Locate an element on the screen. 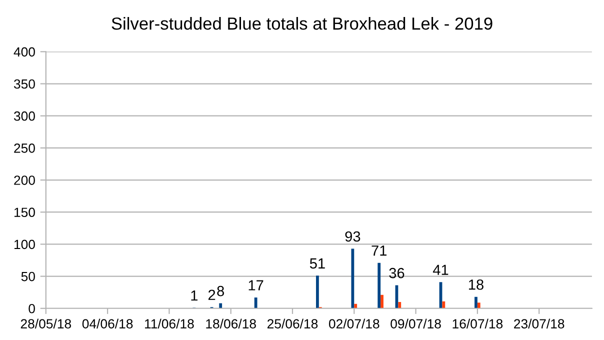  y-tick-label: 300 is located at coordinates (24, 116).